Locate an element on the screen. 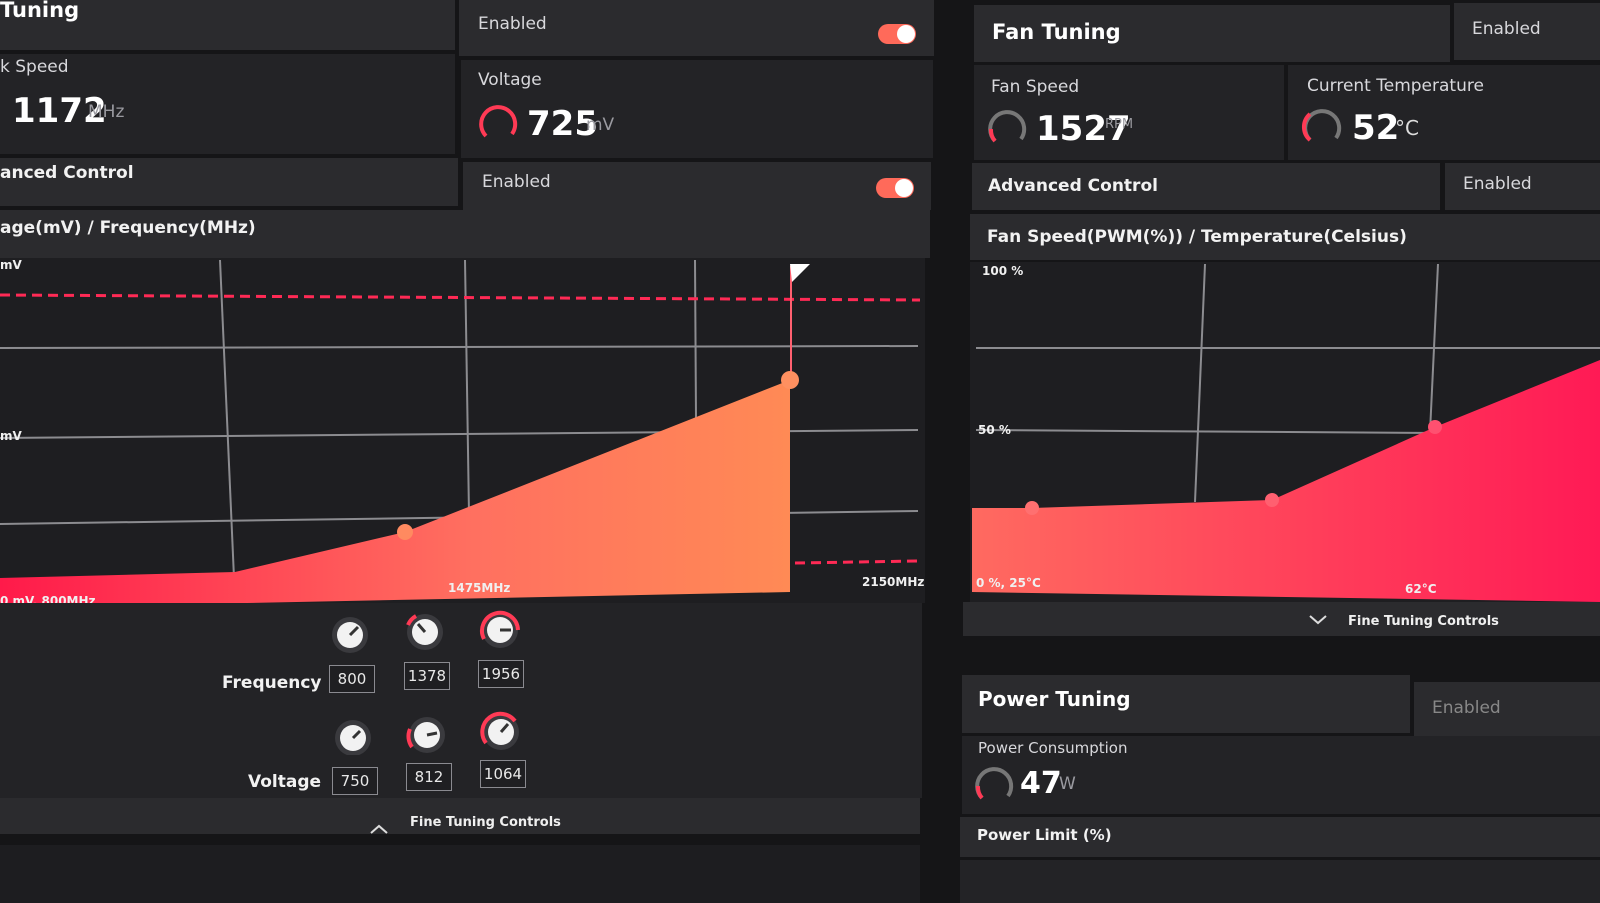  power-gauge is located at coordinates (994, 783).